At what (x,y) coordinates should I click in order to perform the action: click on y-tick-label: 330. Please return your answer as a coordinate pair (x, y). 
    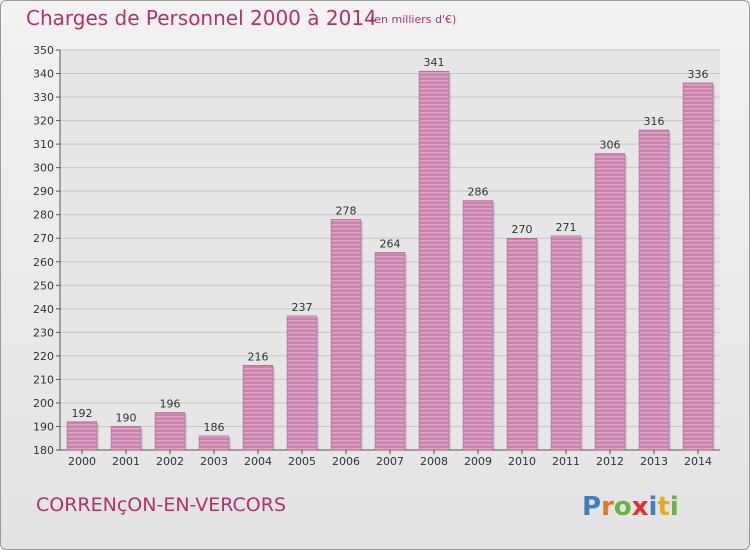
    Looking at the image, I should click on (43, 97).